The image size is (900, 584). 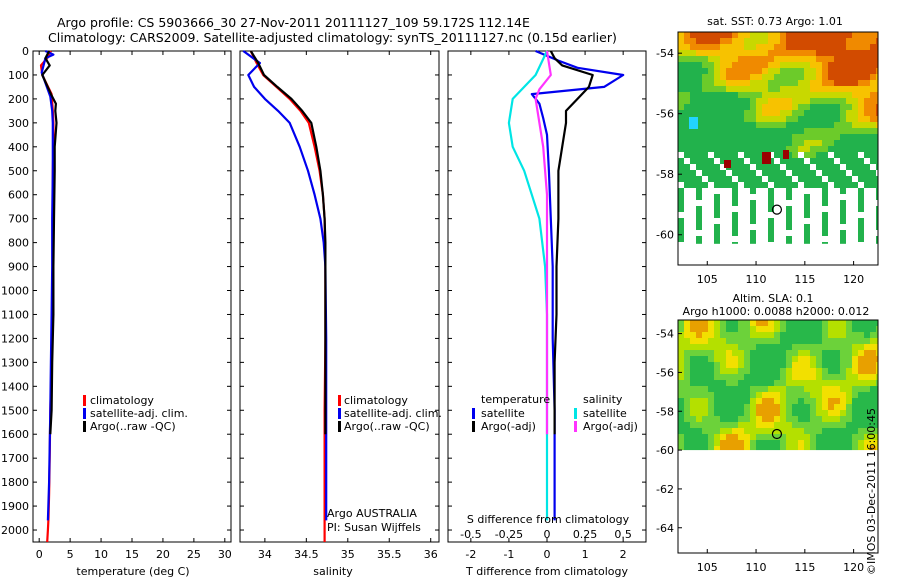 What do you see at coordinates (225, 554) in the screenshot?
I see `x-tick-label: 30` at bounding box center [225, 554].